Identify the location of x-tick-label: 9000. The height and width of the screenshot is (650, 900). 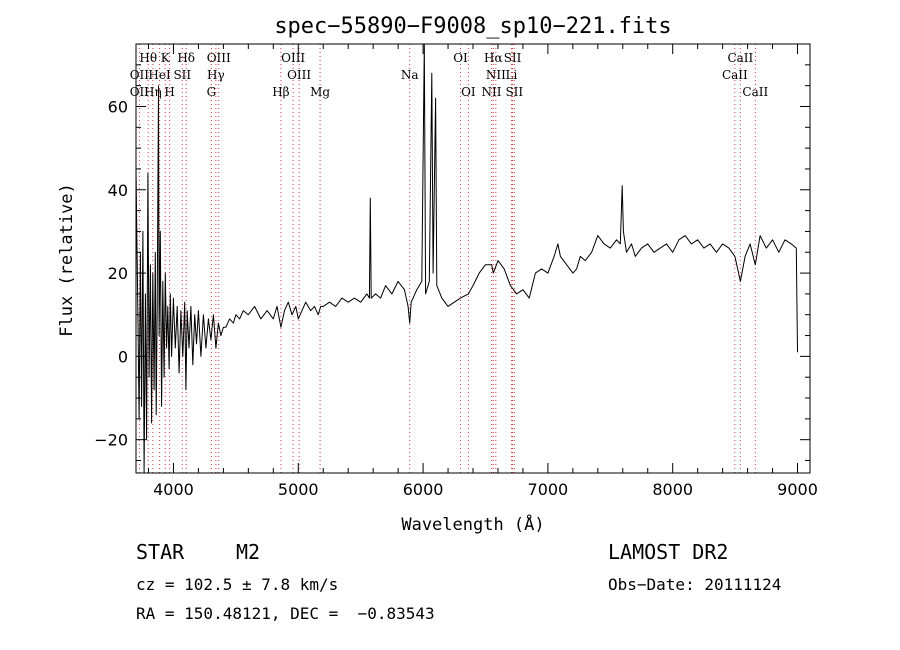
(797, 489).